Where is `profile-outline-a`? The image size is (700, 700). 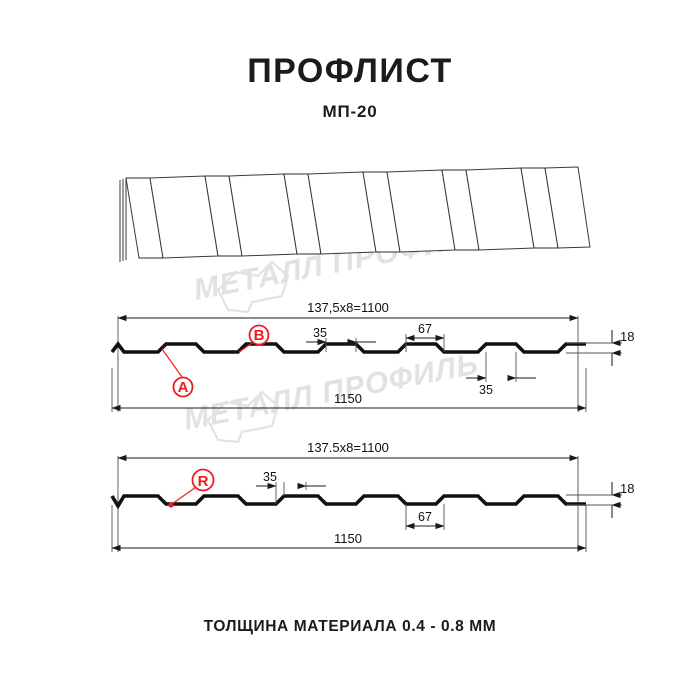 profile-outline-a is located at coordinates (348, 347).